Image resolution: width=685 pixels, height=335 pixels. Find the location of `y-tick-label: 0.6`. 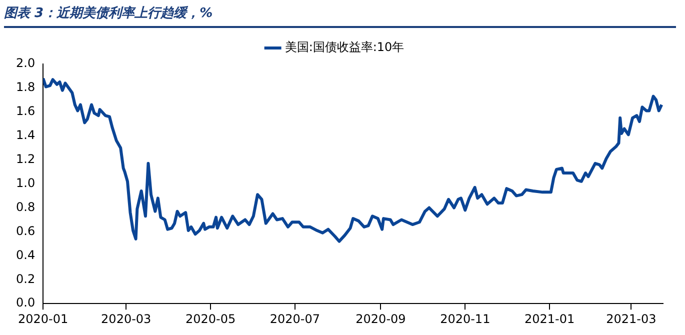

y-tick-label: 0.6 is located at coordinates (26, 231).